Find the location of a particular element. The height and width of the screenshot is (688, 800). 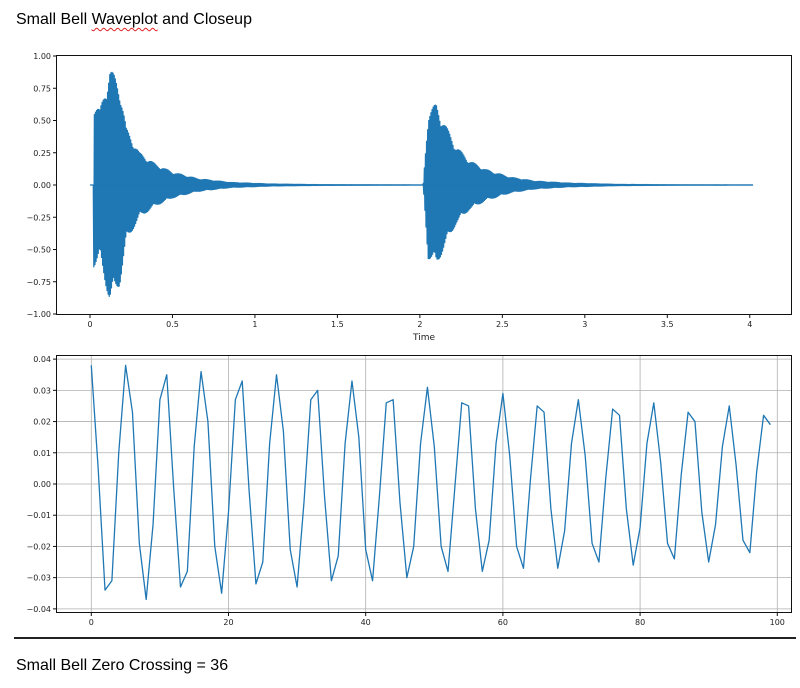

y-tick-label: 0.04 is located at coordinates (42, 359).